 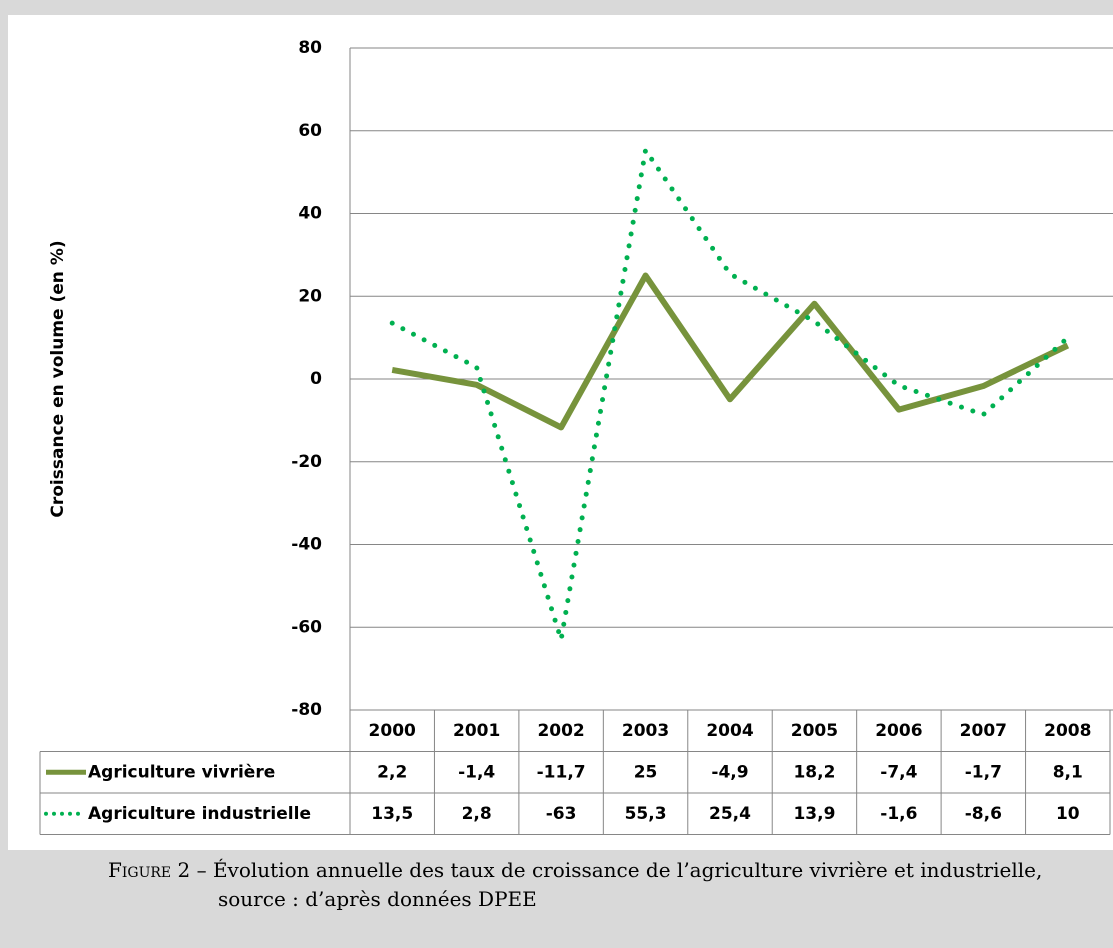 I want to click on x-tick-label: 2005, so click(x=814, y=731).